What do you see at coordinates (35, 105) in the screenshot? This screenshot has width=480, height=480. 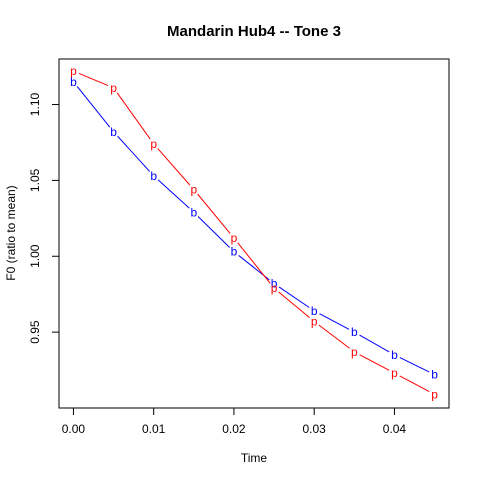 I see `y-tick-label: 1.10` at bounding box center [35, 105].